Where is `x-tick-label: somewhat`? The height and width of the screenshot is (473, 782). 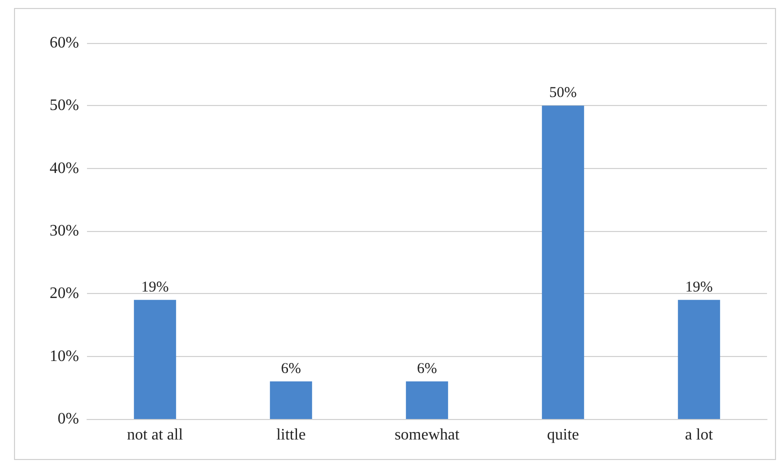 x-tick-label: somewhat is located at coordinates (427, 435).